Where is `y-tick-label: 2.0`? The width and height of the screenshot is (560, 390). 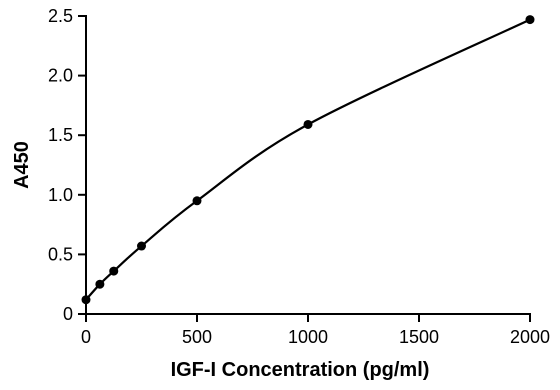
y-tick-label: 2.0 is located at coordinates (60, 76).